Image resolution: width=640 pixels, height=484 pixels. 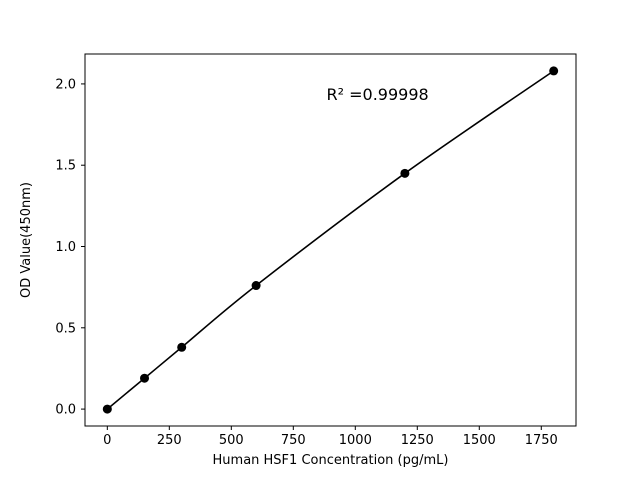 I want to click on x-axis-label: Human HSF1 Concentration (pg/mL), so click(x=331, y=460).